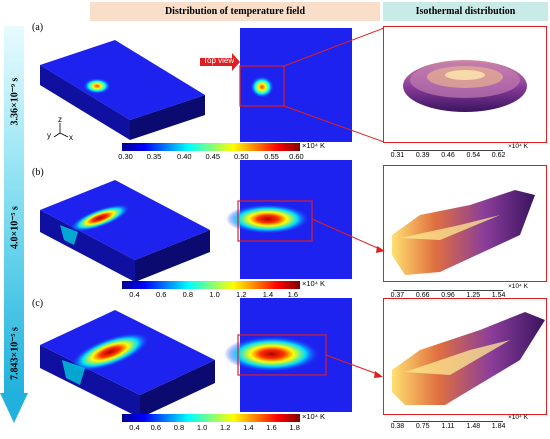  What do you see at coordinates (448, 290) in the screenshot?
I see `iso-scale-b` at bounding box center [448, 290].